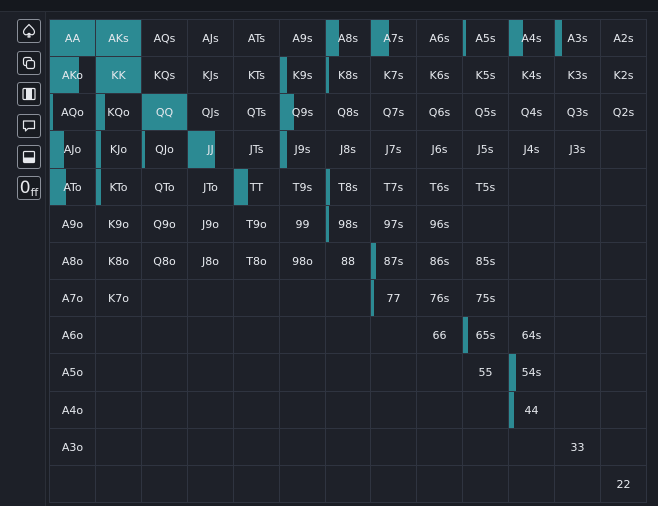 This screenshot has width=658, height=506. Describe the element at coordinates (532, 38) in the screenshot. I see `hand-cell-A4s: A4s` at that location.